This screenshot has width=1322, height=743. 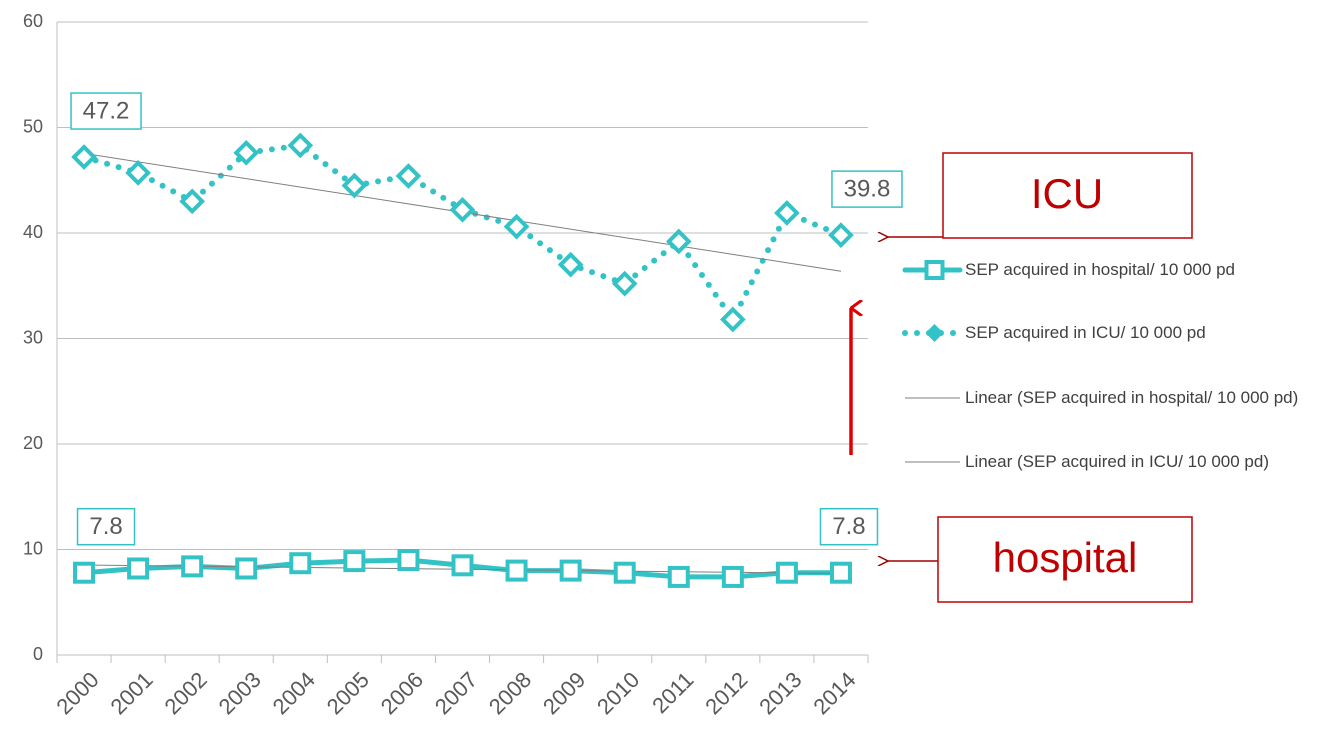 I want to click on x-tick-label: 2010, so click(x=618, y=693).